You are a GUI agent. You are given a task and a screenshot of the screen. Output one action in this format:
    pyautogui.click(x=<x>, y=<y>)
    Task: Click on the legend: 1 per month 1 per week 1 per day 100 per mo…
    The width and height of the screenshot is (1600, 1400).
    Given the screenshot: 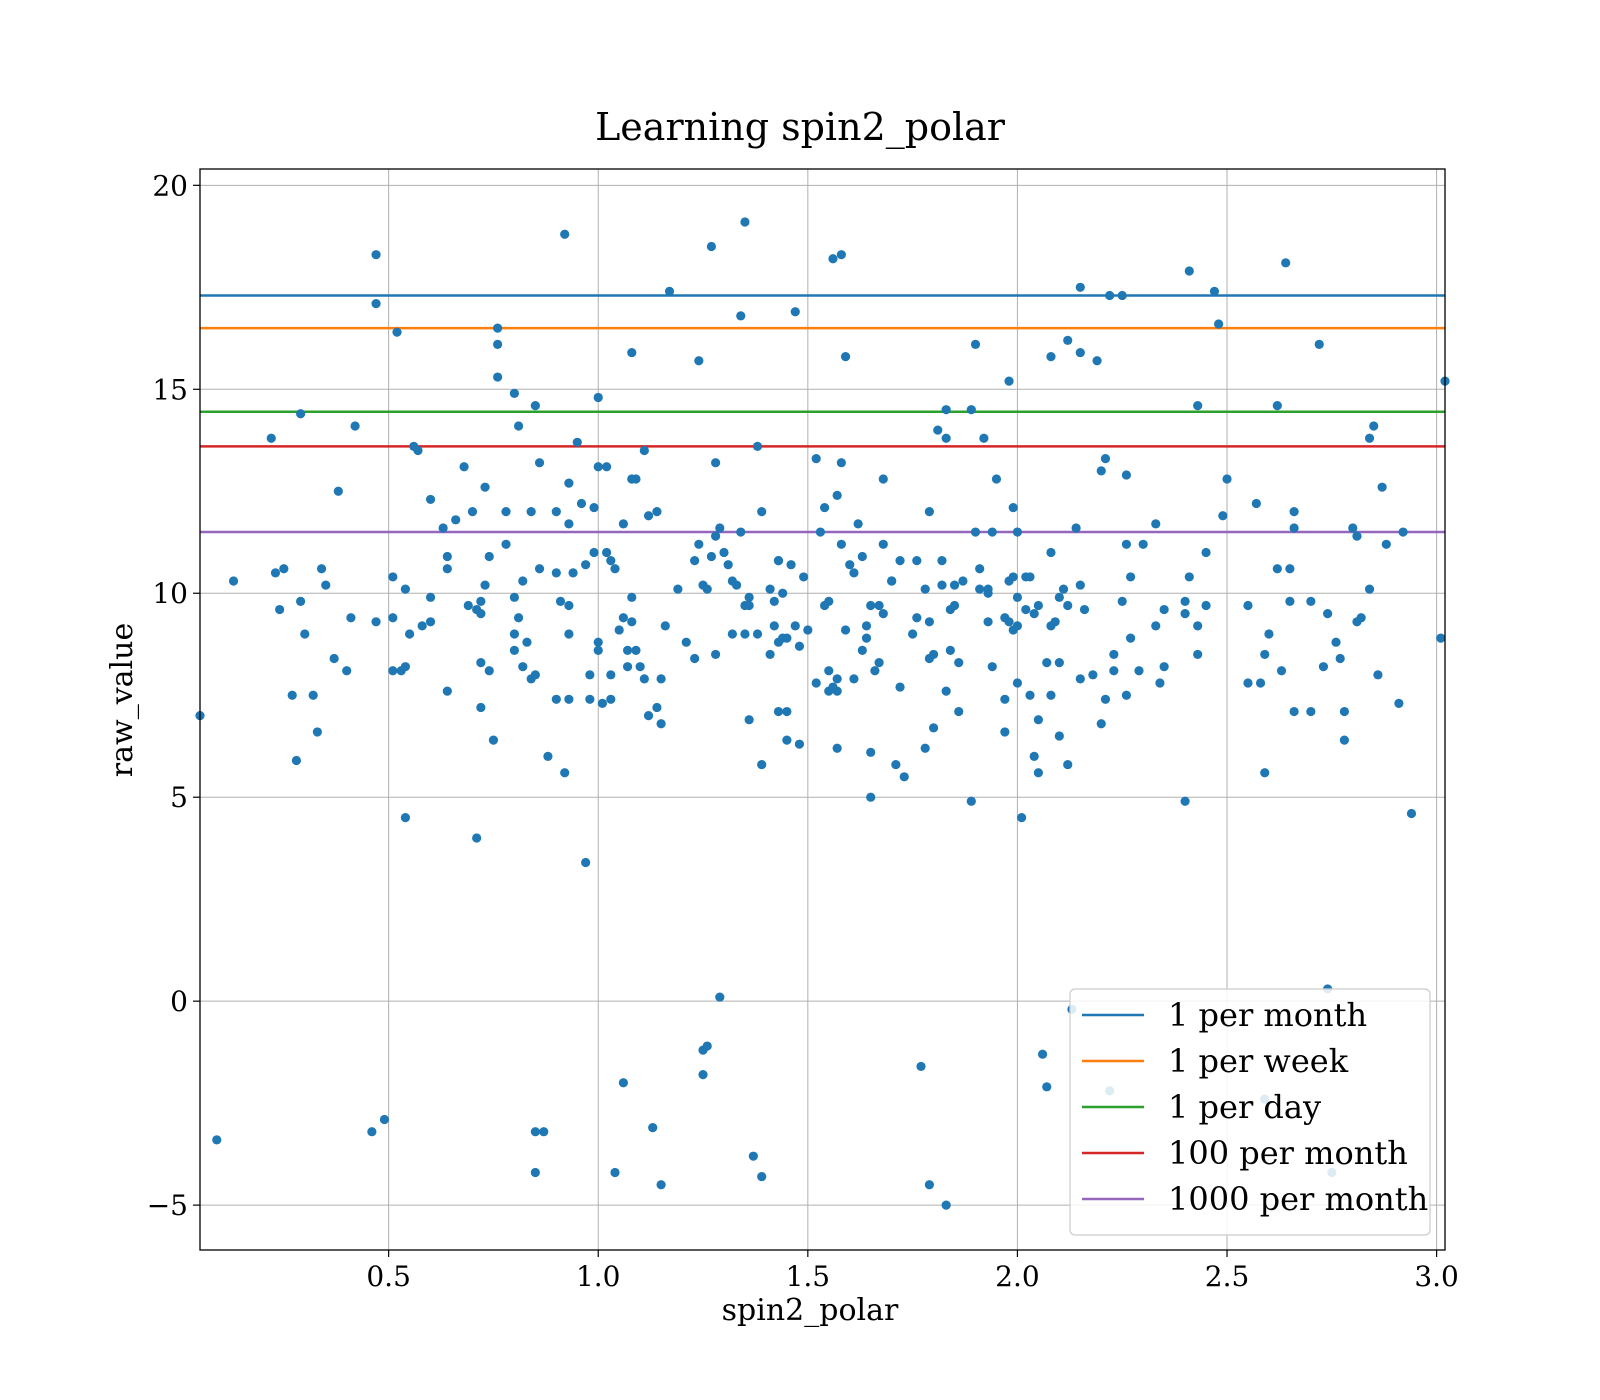 What is the action you would take?
    pyautogui.click(x=1250, y=1112)
    